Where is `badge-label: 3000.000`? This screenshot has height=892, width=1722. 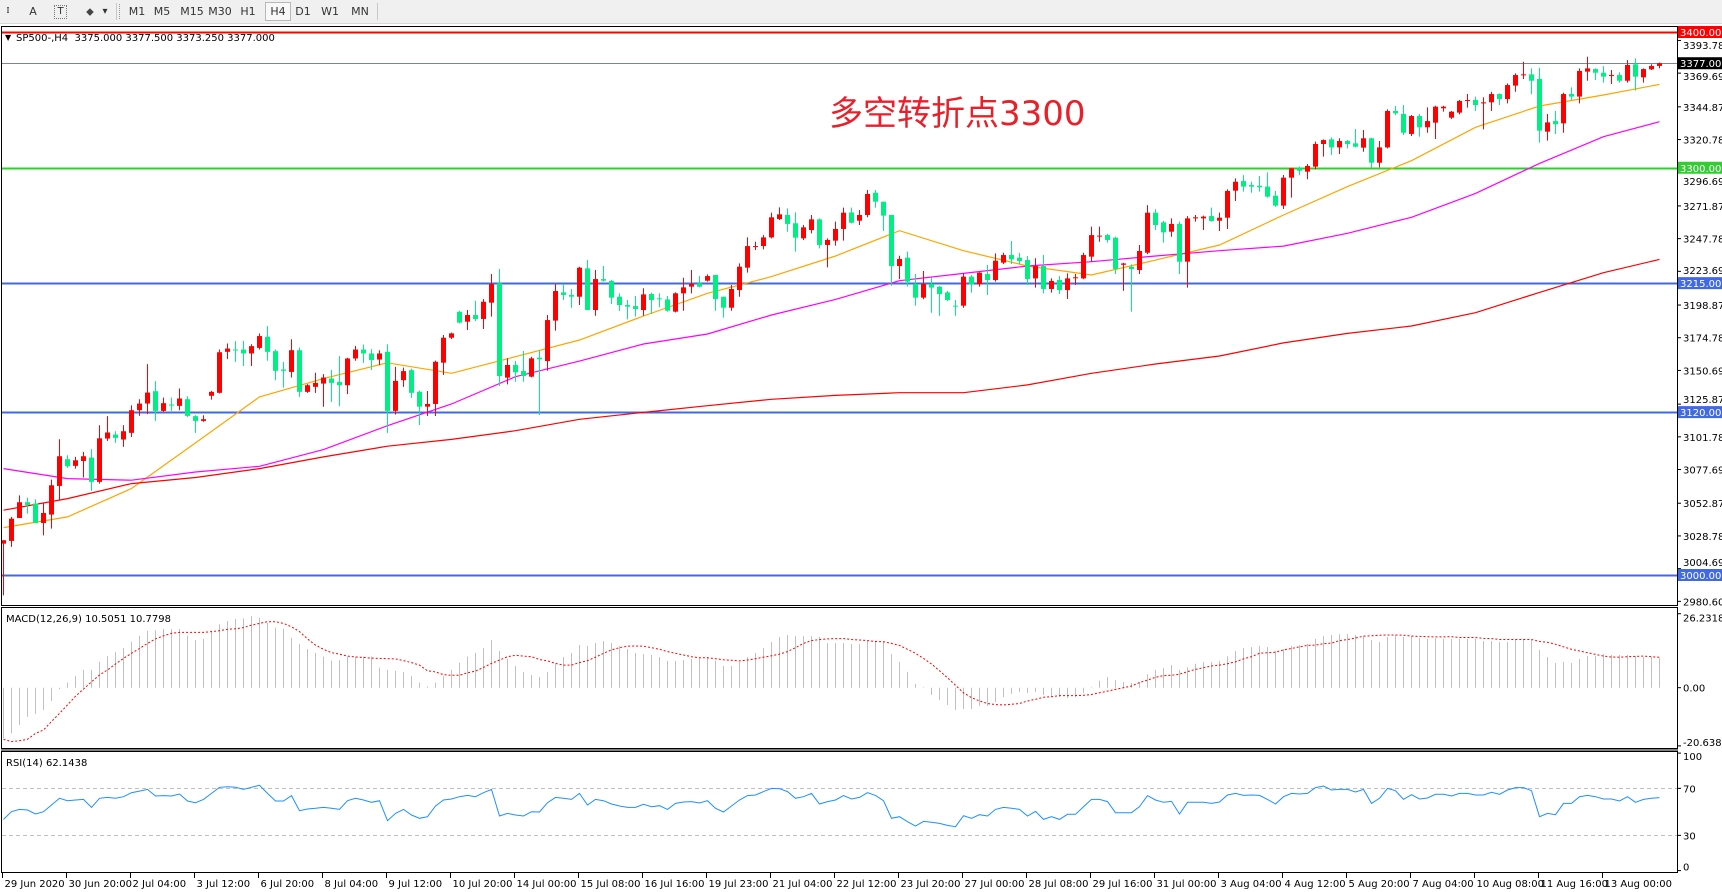
badge-label: 3000.000 is located at coordinates (1701, 576).